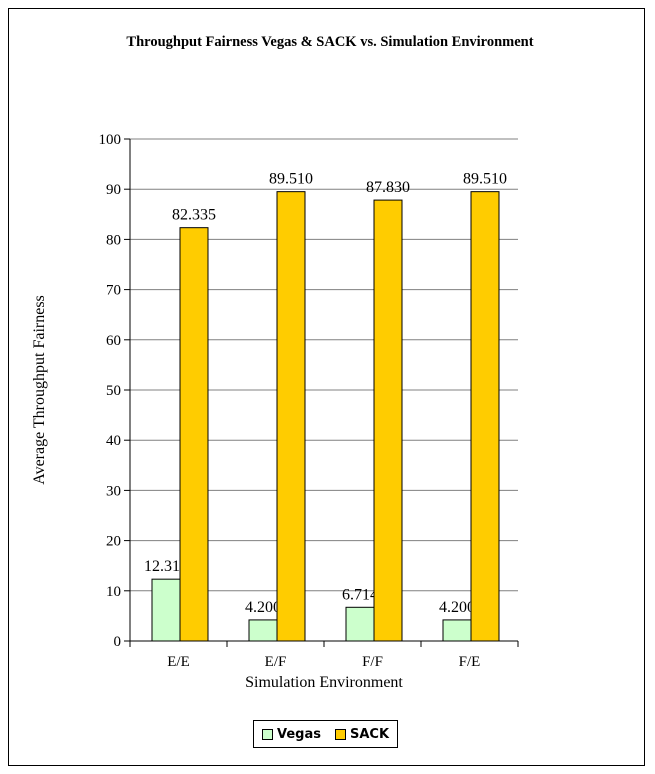  What do you see at coordinates (194, 434) in the screenshot?
I see `bar-sack-e-e` at bounding box center [194, 434].